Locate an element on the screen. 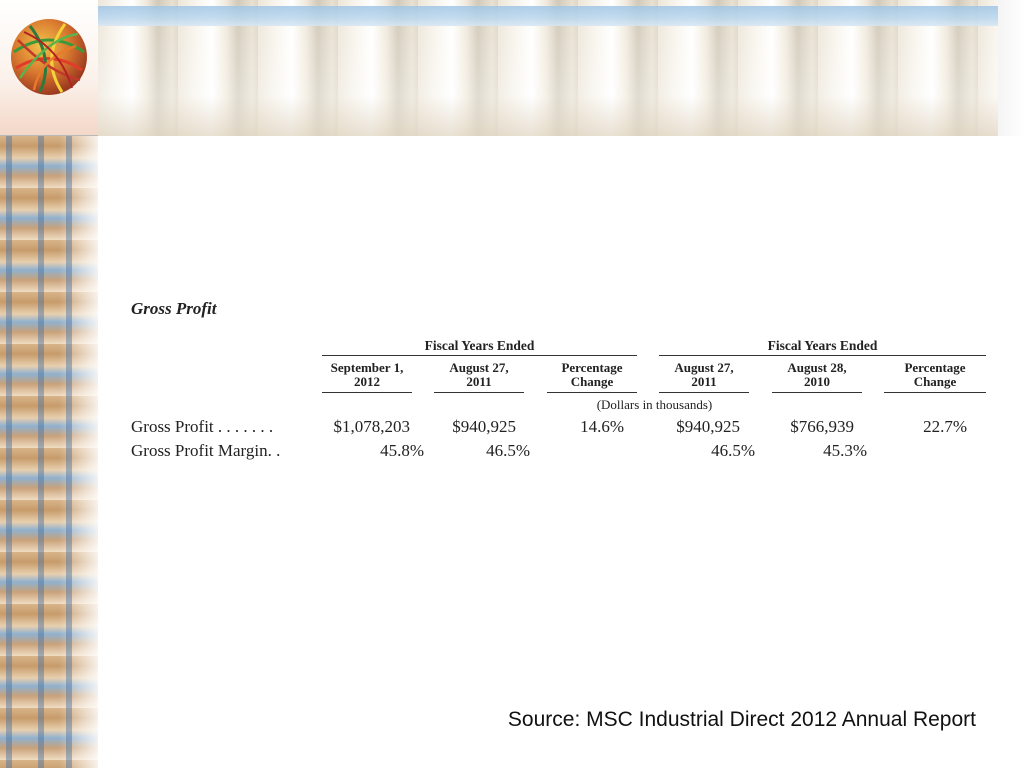  header-shadow is located at coordinates (548, 116).